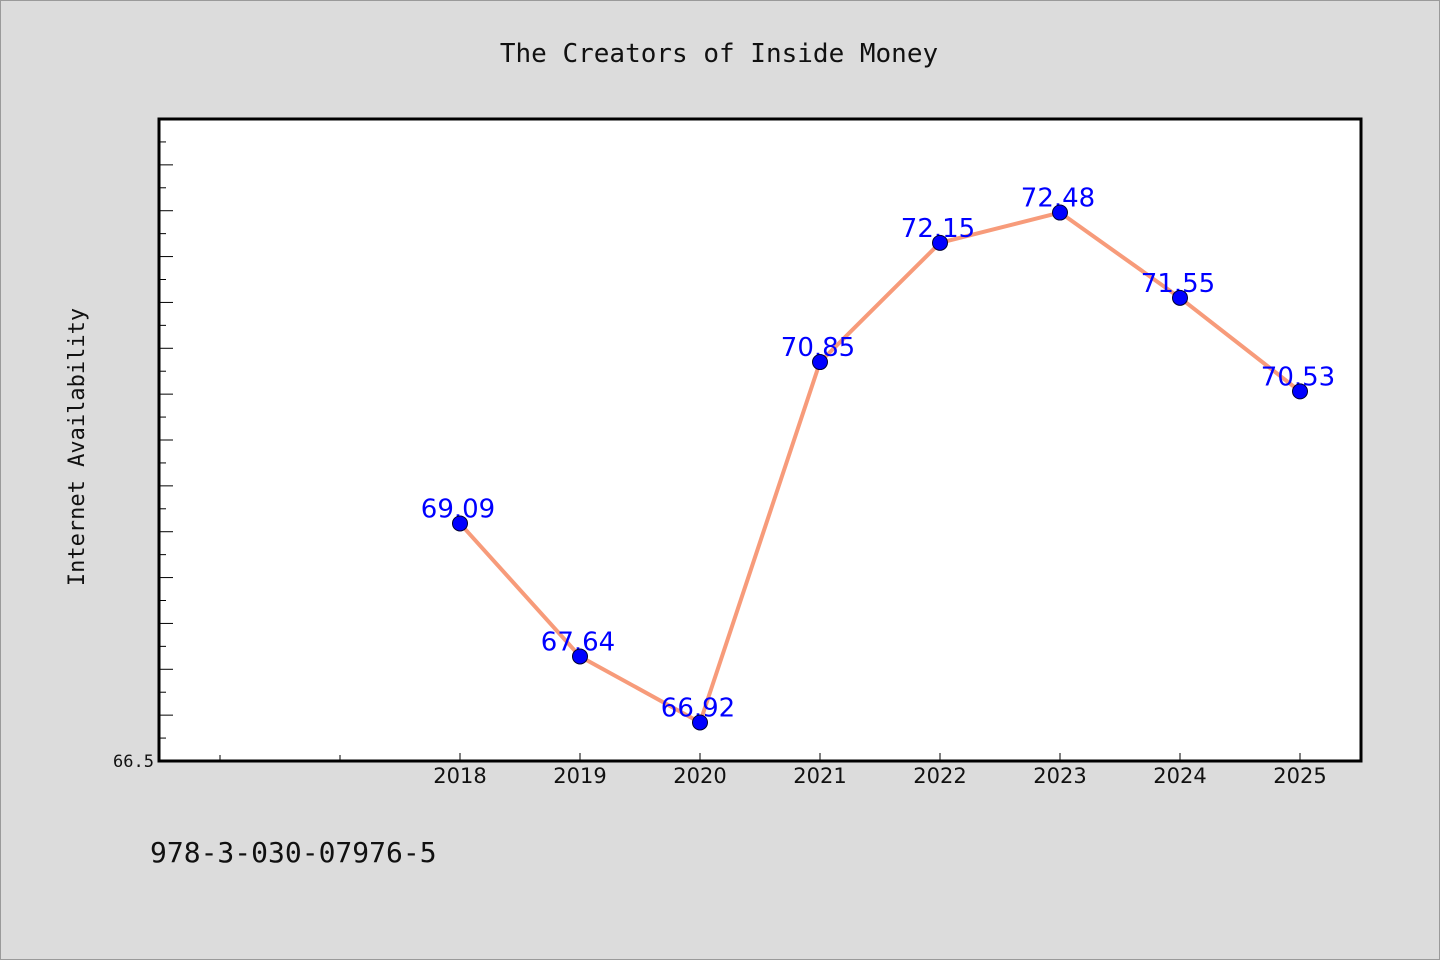  Describe the element at coordinates (719, 54) in the screenshot. I see `chart-title: The Creators of Inside Money` at that location.